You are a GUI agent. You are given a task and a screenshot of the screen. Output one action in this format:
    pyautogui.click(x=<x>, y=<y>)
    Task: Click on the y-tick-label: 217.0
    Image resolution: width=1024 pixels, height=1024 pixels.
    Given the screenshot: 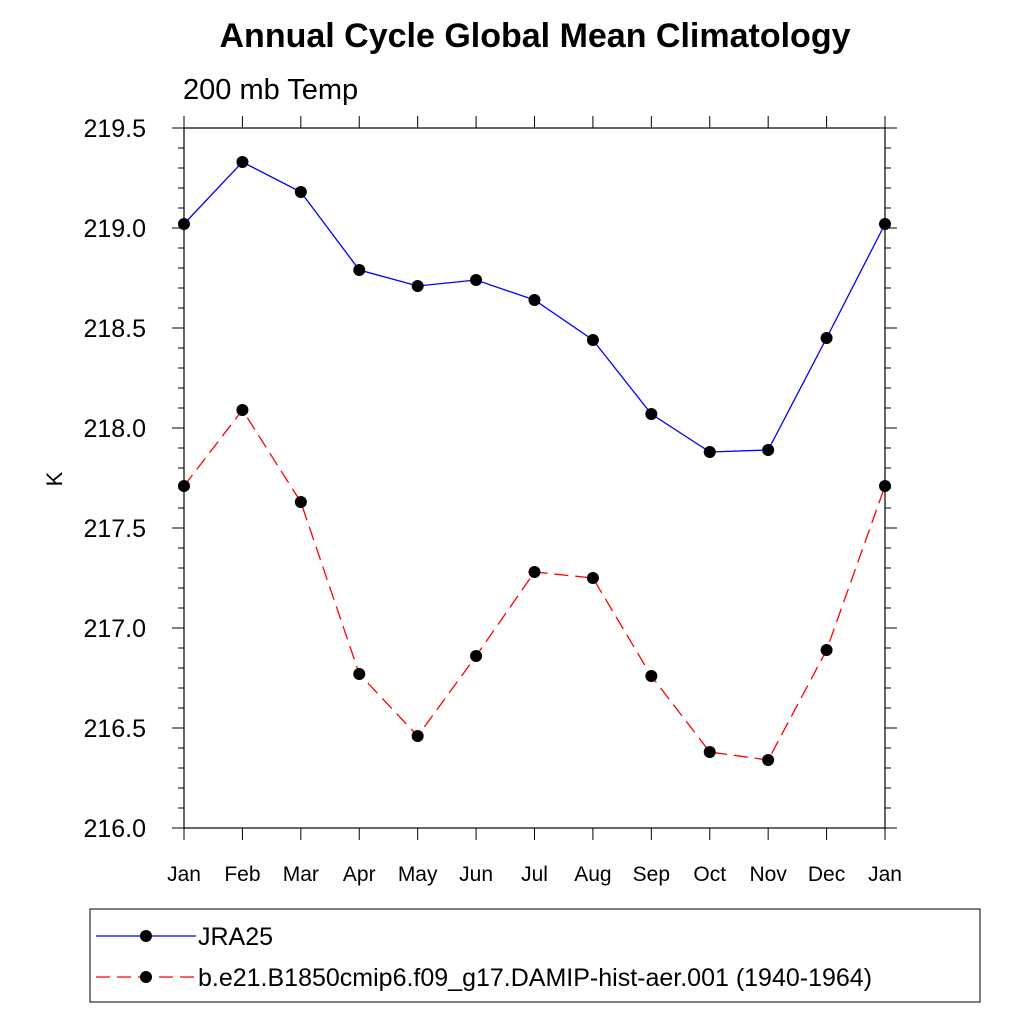 What is the action you would take?
    pyautogui.click(x=114, y=629)
    